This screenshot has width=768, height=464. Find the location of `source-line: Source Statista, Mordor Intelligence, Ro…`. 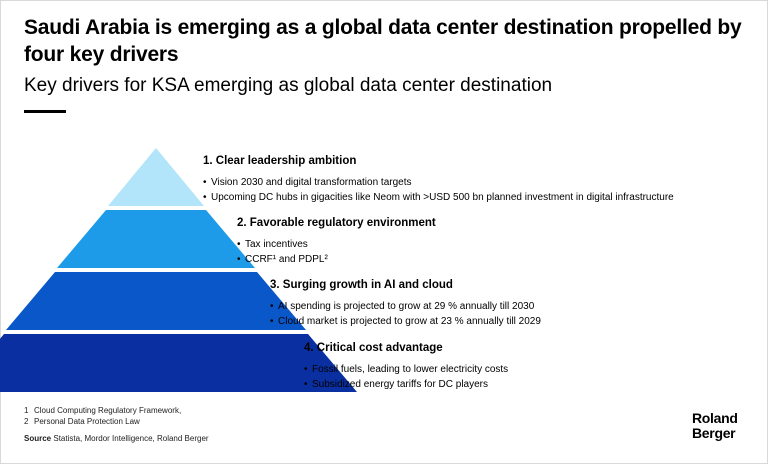

source-line: Source Statista, Mordor Intelligence, Ro… is located at coordinates (116, 438).